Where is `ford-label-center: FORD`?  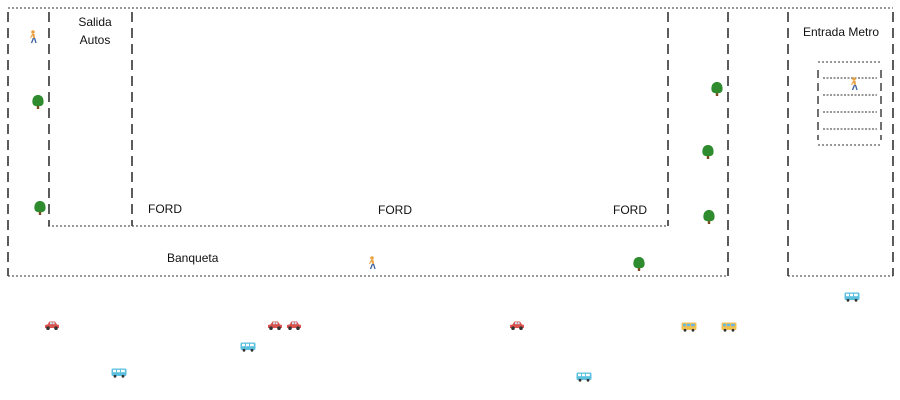
ford-label-center: FORD is located at coordinates (395, 210).